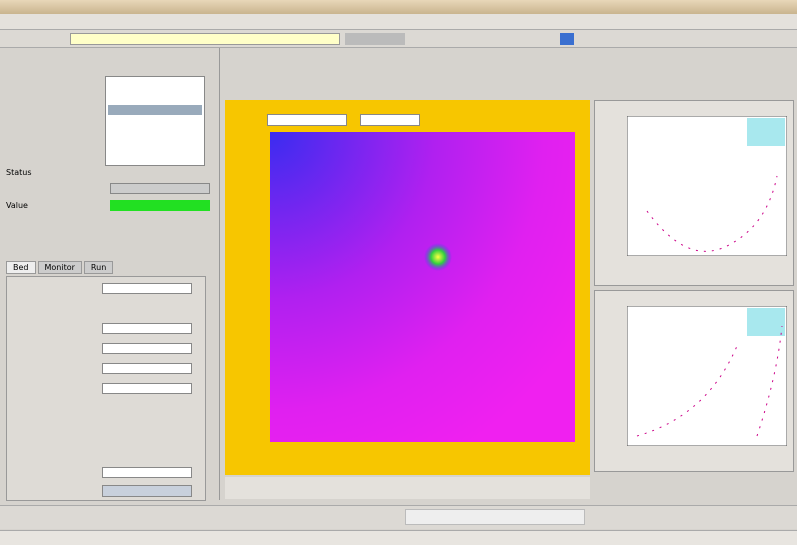 This screenshot has width=797, height=545. What do you see at coordinates (567, 39) in the screenshot?
I see `toolbar-icon` at bounding box center [567, 39].